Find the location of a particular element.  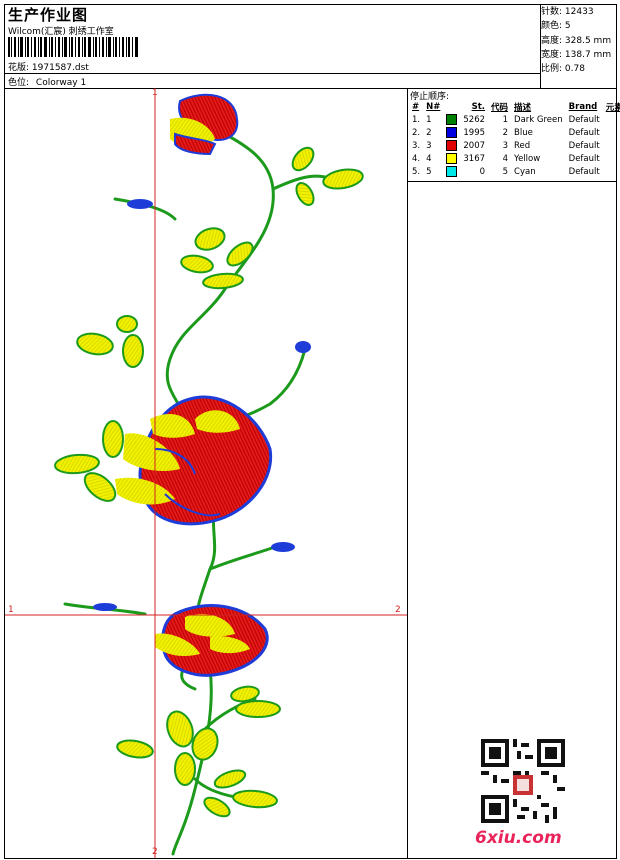

qr-code is located at coordinates (523, 781).